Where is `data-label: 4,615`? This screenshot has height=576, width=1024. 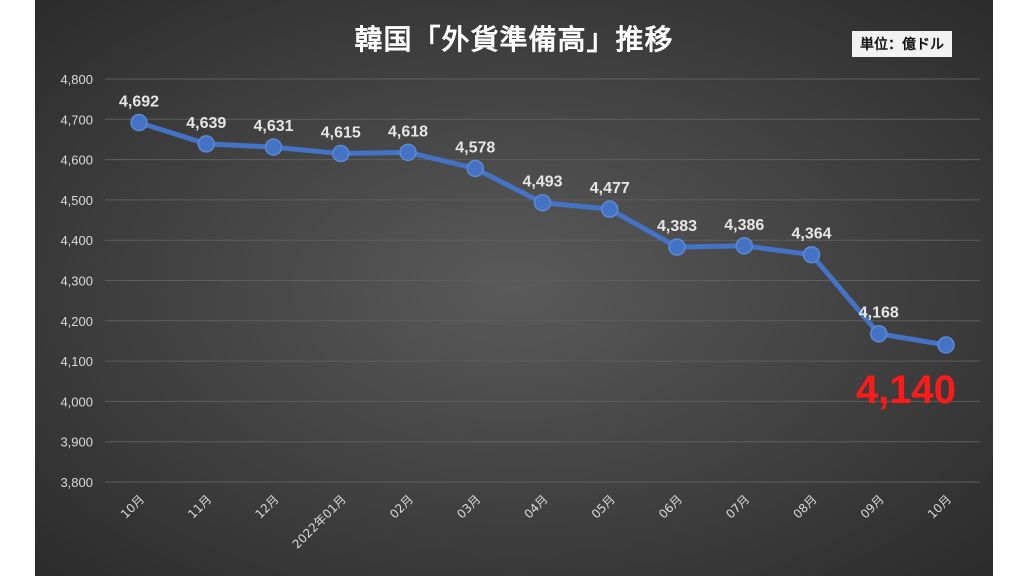
data-label: 4,615 is located at coordinates (341, 133).